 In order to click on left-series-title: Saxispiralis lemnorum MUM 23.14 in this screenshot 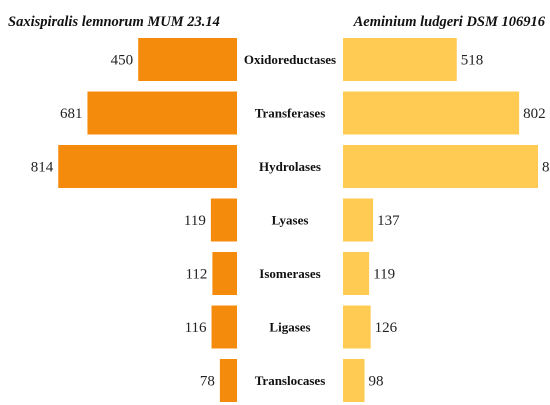, I will do `click(114, 22)`.